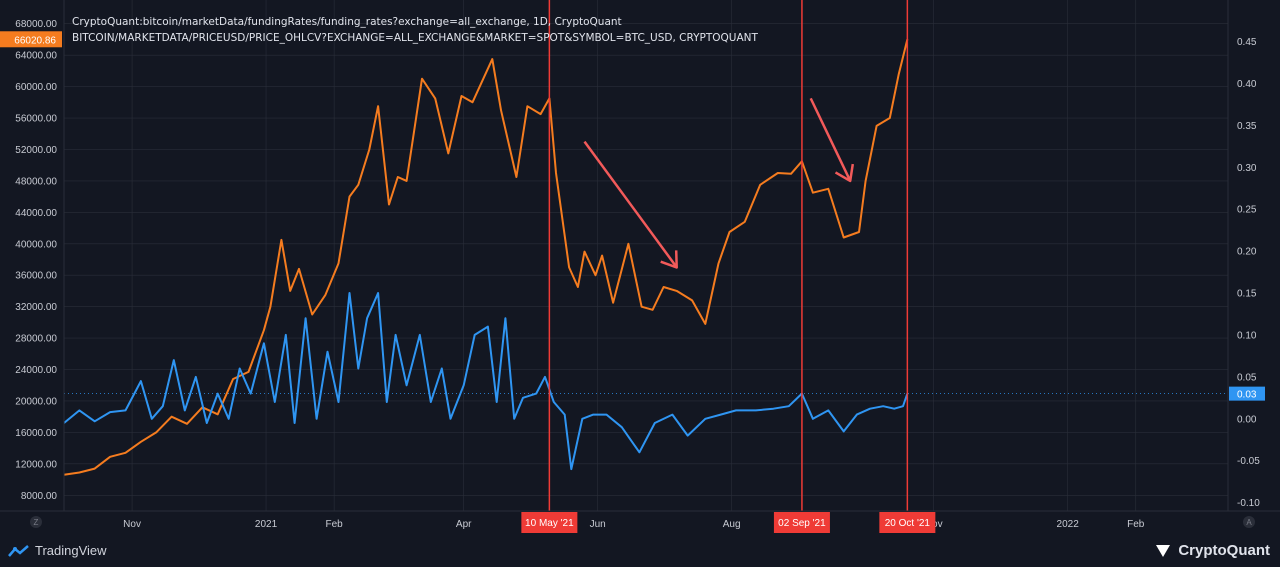  What do you see at coordinates (36, 433) in the screenshot?
I see `left-tick-label: 16000.00` at bounding box center [36, 433].